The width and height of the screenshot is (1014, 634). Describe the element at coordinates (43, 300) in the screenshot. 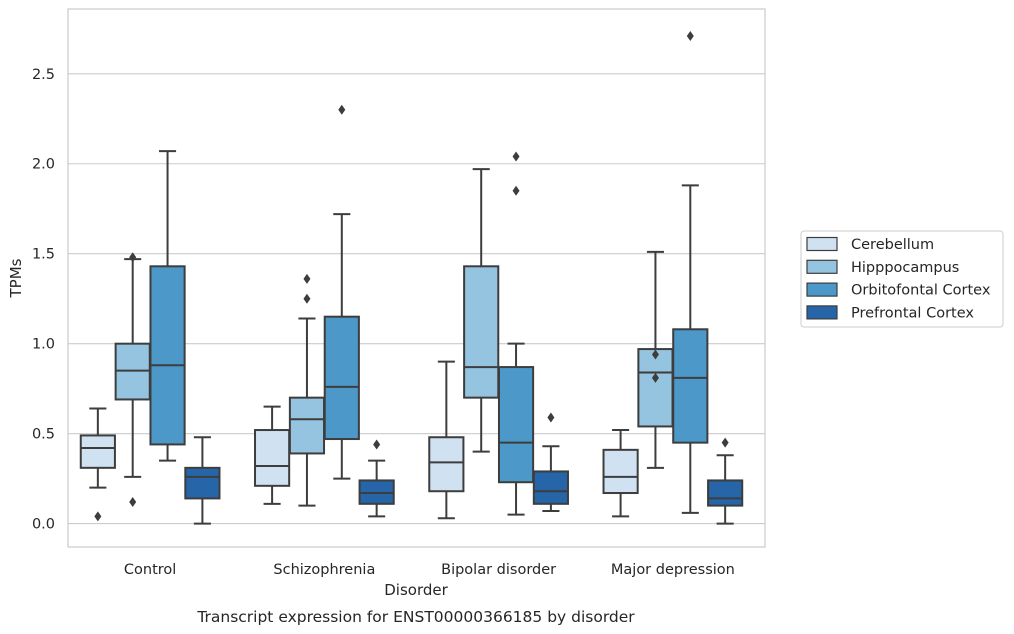

I see `y-axis-ticks: 0.0 0.5 1.0 1.5 2.0 2.5` at that location.